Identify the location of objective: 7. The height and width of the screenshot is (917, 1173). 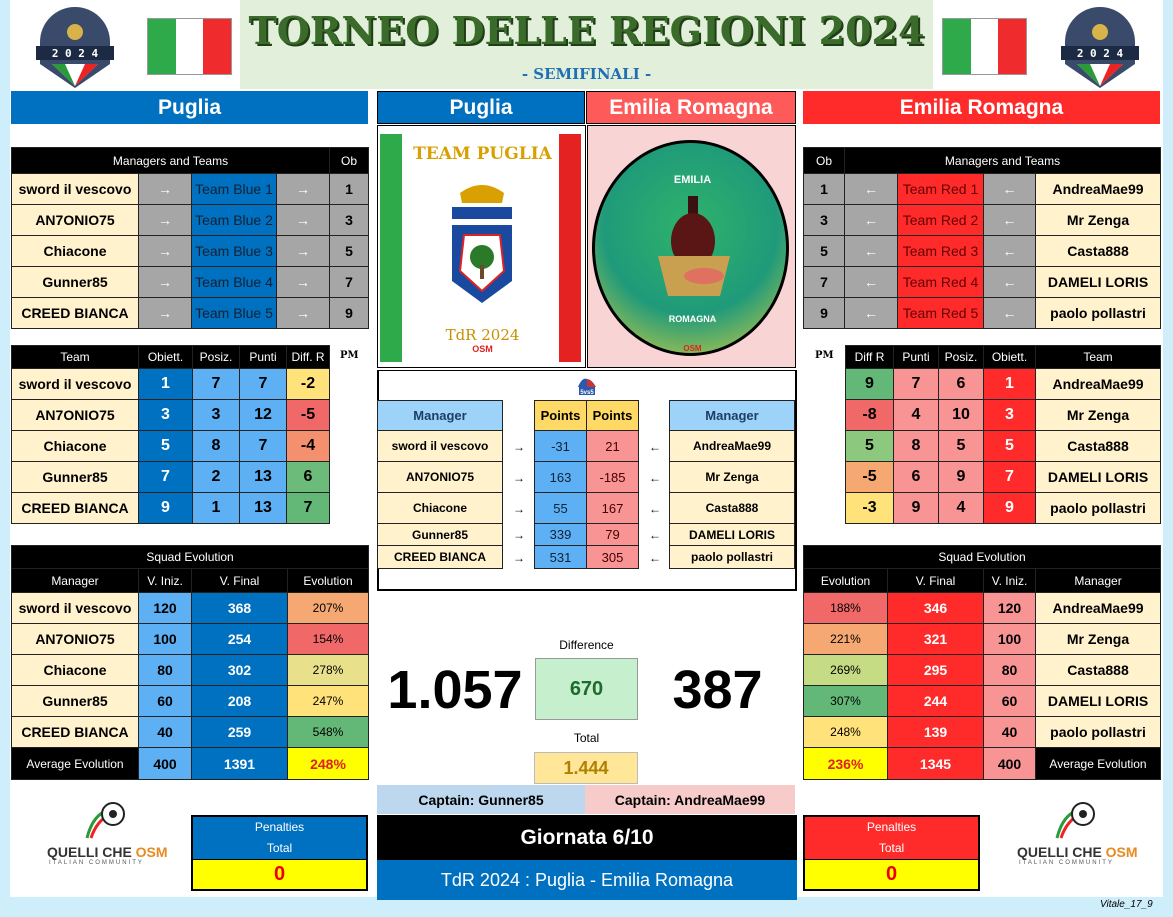
(1009, 477).